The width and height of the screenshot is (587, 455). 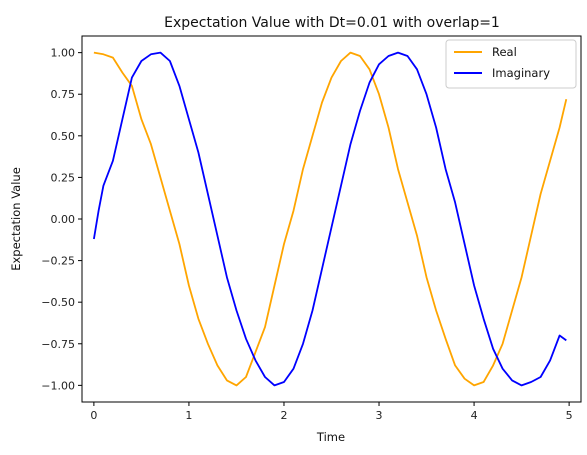 What do you see at coordinates (188, 415) in the screenshot?
I see `x-tick-label: 1` at bounding box center [188, 415].